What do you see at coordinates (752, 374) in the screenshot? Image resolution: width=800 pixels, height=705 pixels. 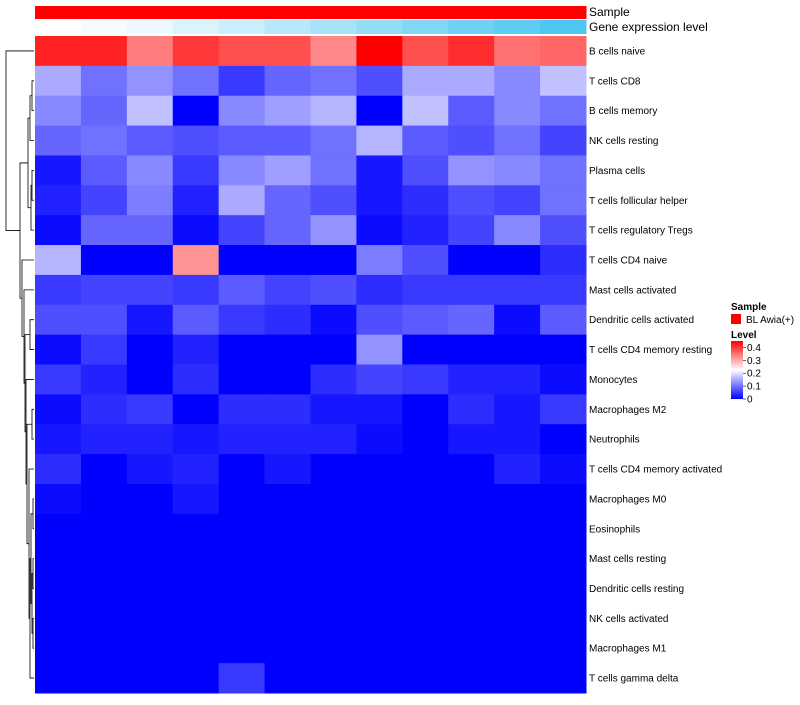 I see `legend-level-ticks: 0 0.1 0.2 0.3 0.4` at bounding box center [752, 374].